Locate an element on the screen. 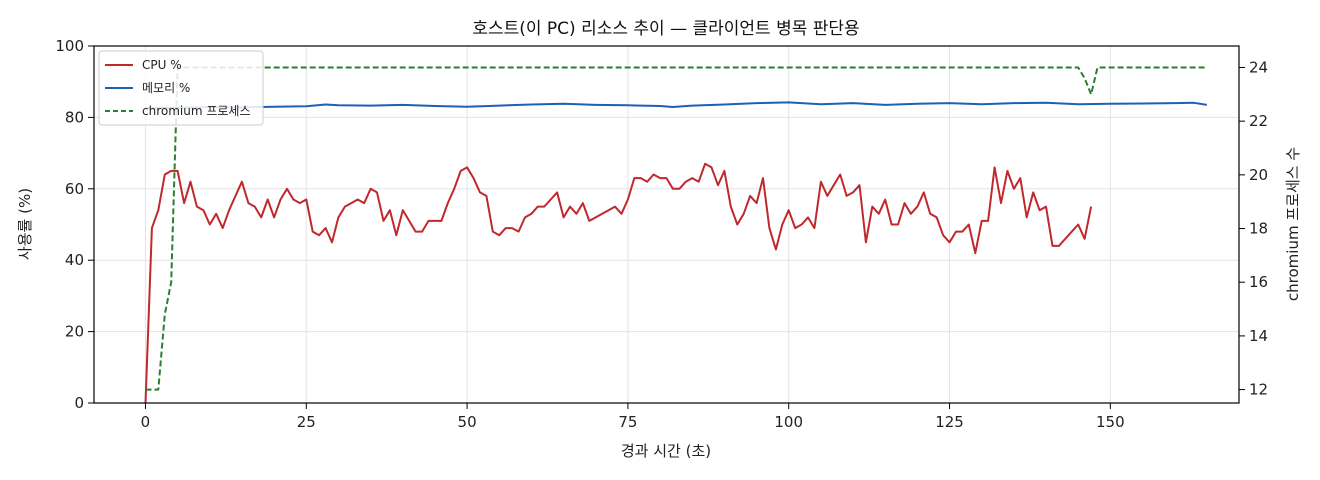  y2-tick-label: 14 is located at coordinates (1258, 336).